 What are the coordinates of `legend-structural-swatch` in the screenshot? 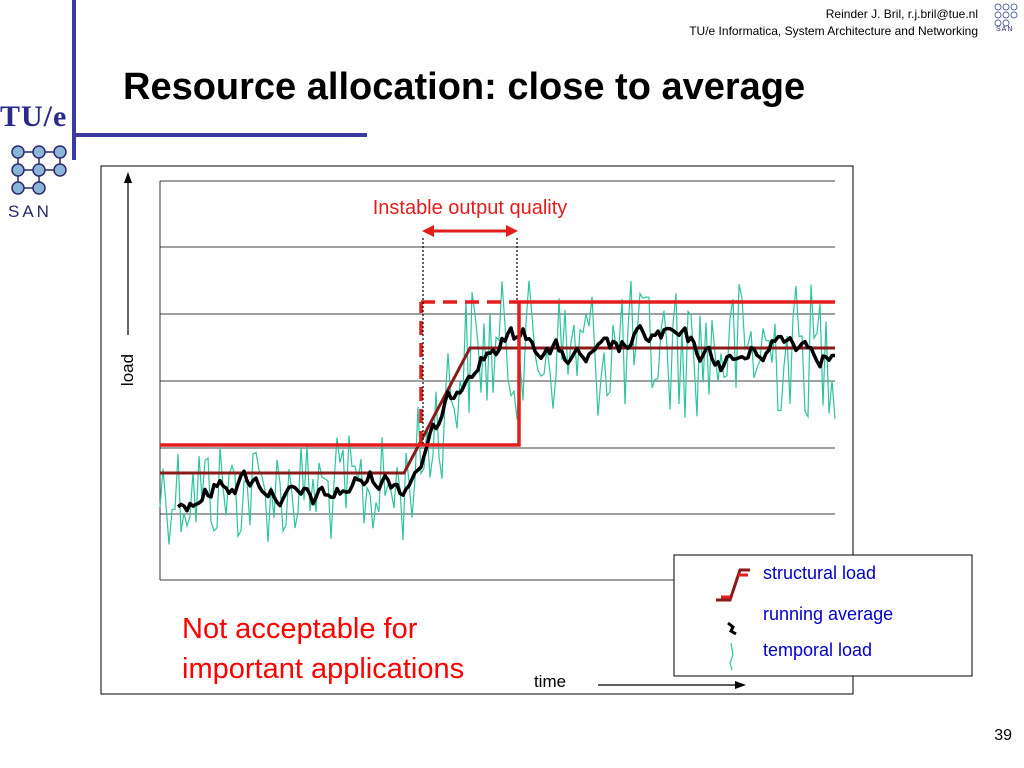 It's located at (733, 585).